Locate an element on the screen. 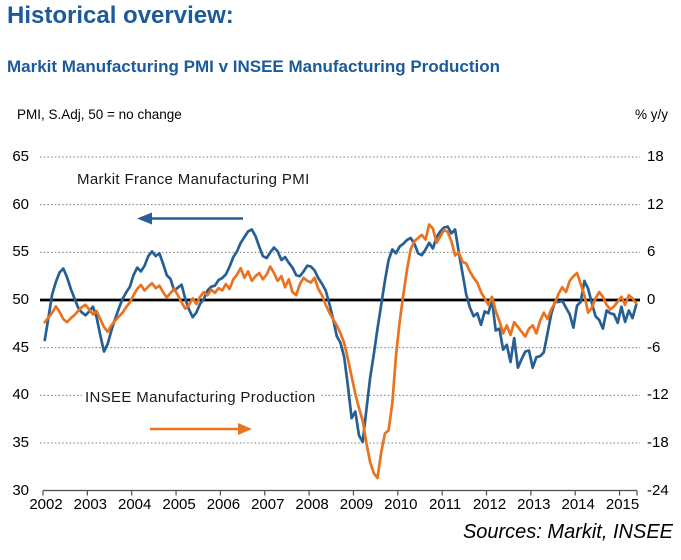 Image resolution: width=681 pixels, height=560 pixels. insee-arrow-head is located at coordinates (245, 429).